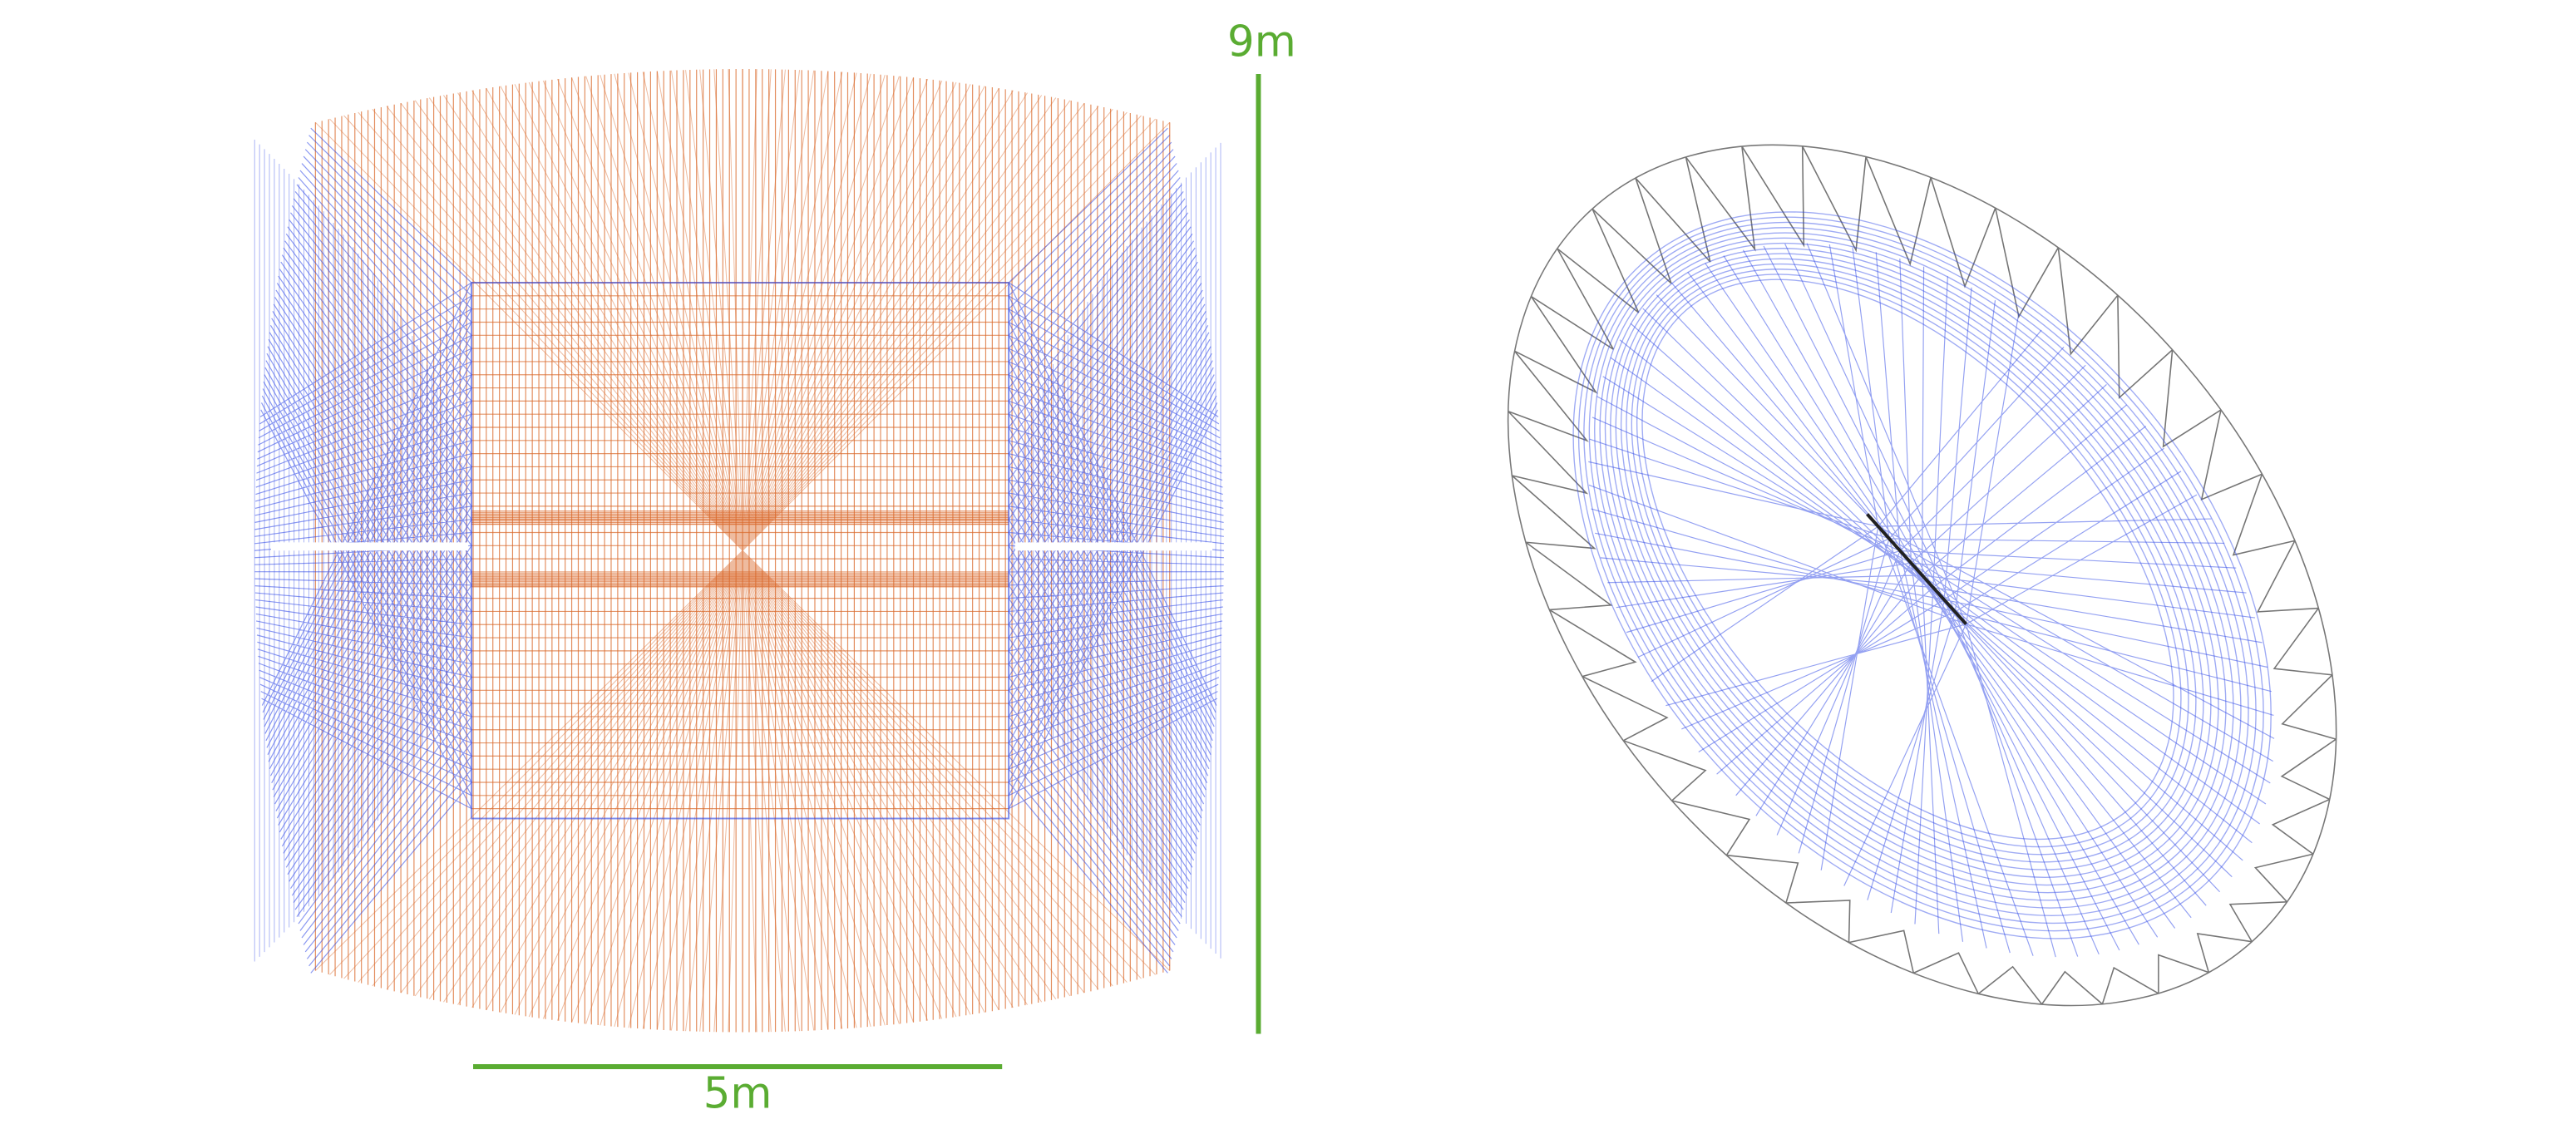 The image size is (2576, 1139). I want to click on slot-right, so click(1114, 546).